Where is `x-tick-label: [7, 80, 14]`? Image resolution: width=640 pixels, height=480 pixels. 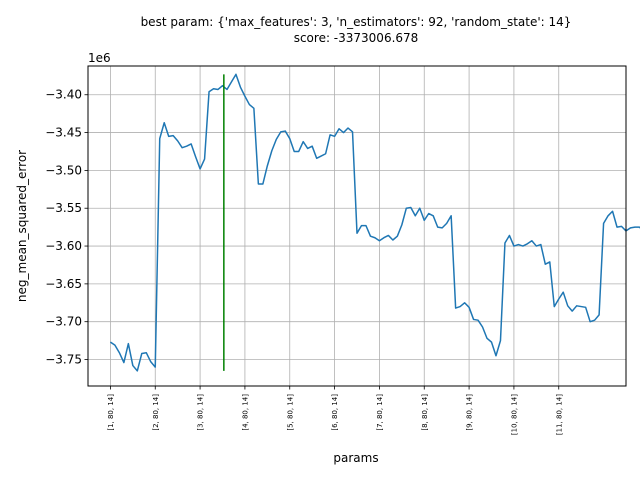 x-tick-label: [7, 80, 14] is located at coordinates (380, 412).